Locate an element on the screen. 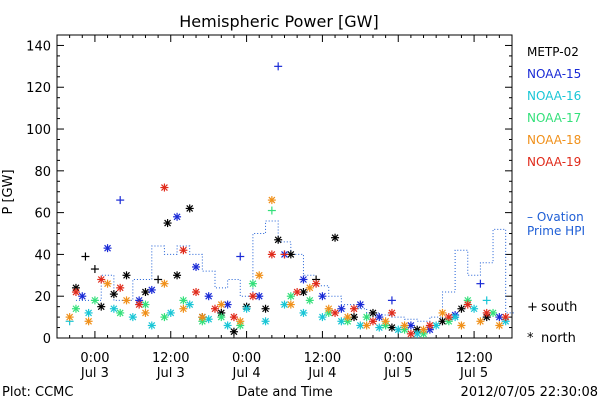  x-tick-label-time: 0:00 is located at coordinates (246, 358).